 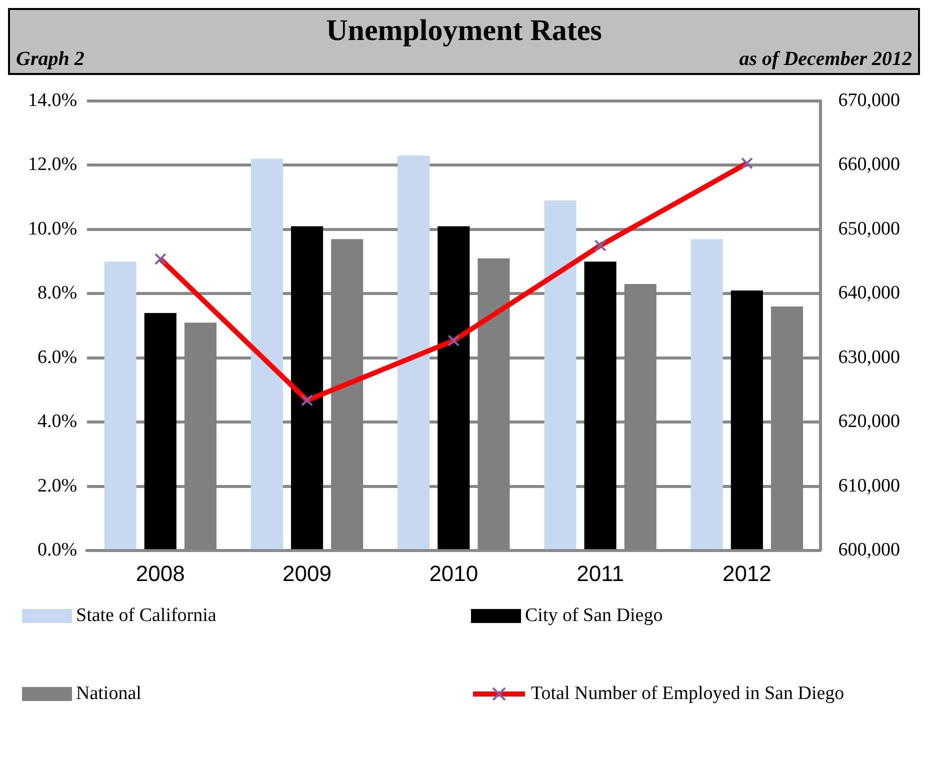 What do you see at coordinates (869, 357) in the screenshot?
I see `y2-tick-label: 630,000` at bounding box center [869, 357].